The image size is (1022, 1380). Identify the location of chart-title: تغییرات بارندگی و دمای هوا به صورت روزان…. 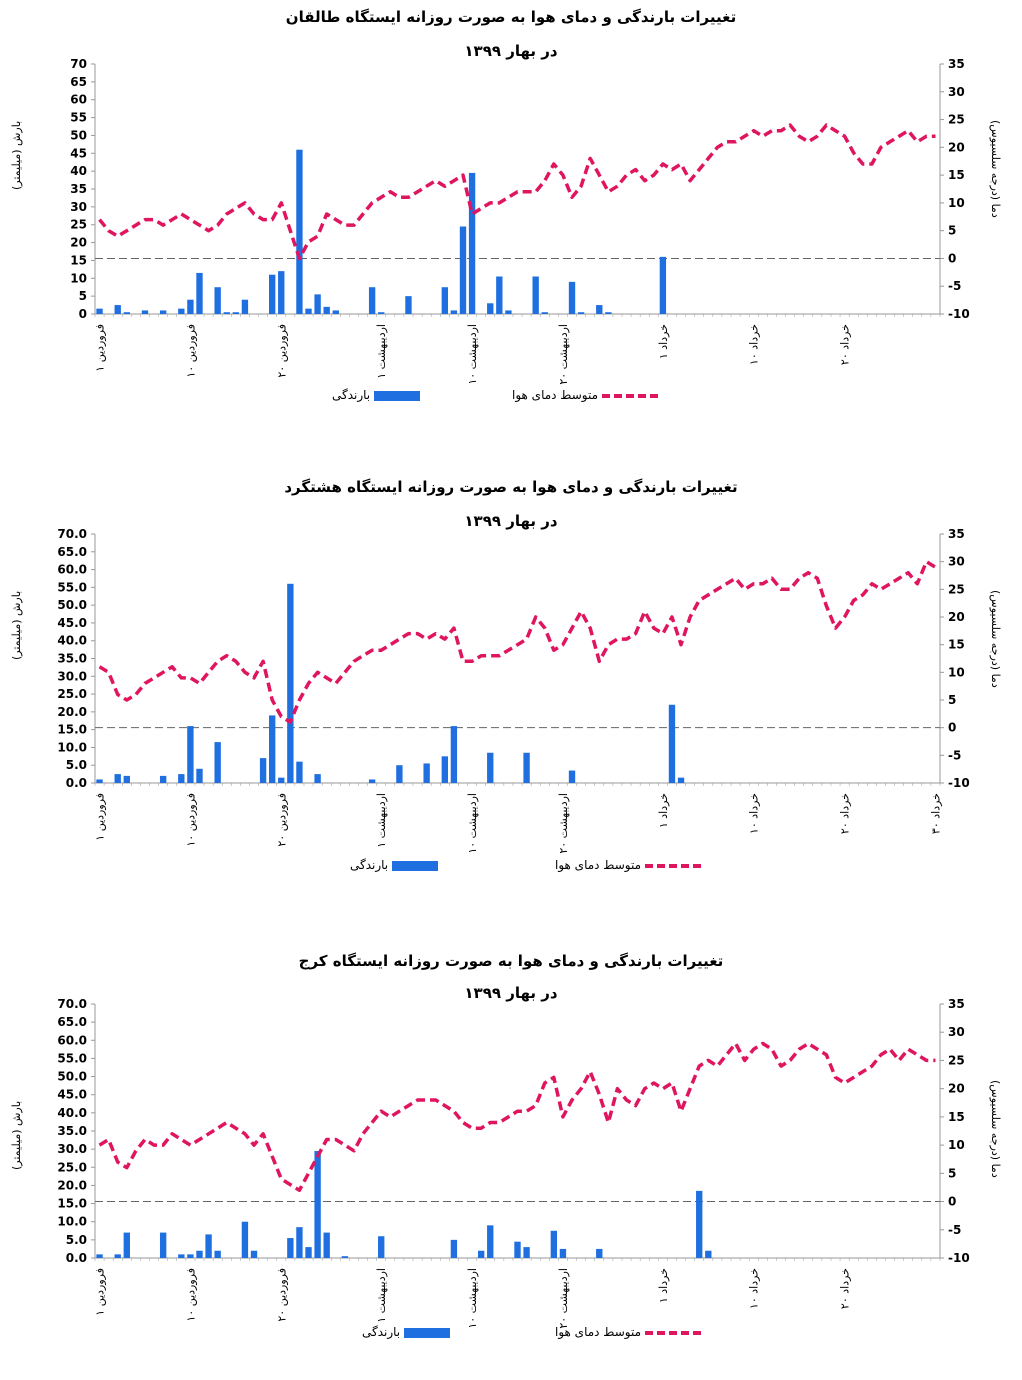
(511, 17).